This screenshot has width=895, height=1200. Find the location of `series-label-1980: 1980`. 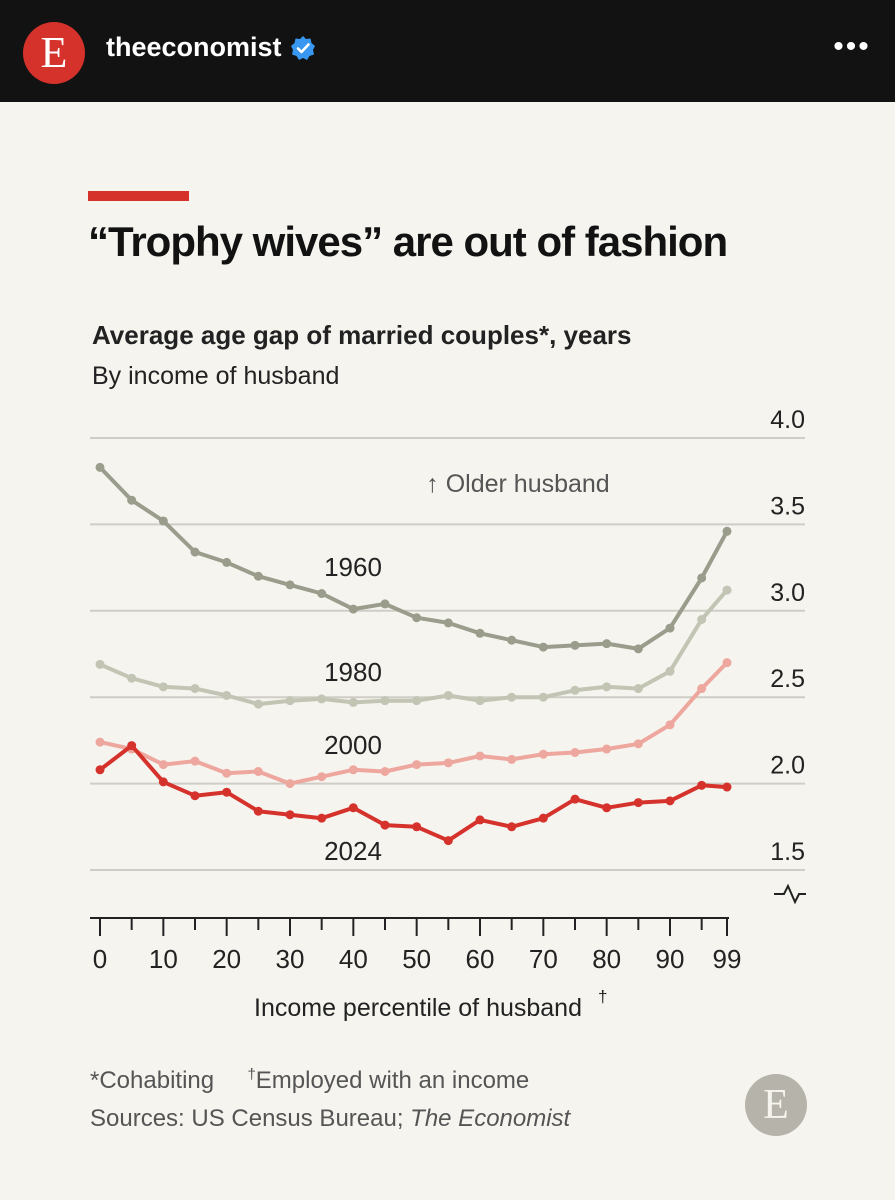

series-label-1980: 1980 is located at coordinates (353, 672).